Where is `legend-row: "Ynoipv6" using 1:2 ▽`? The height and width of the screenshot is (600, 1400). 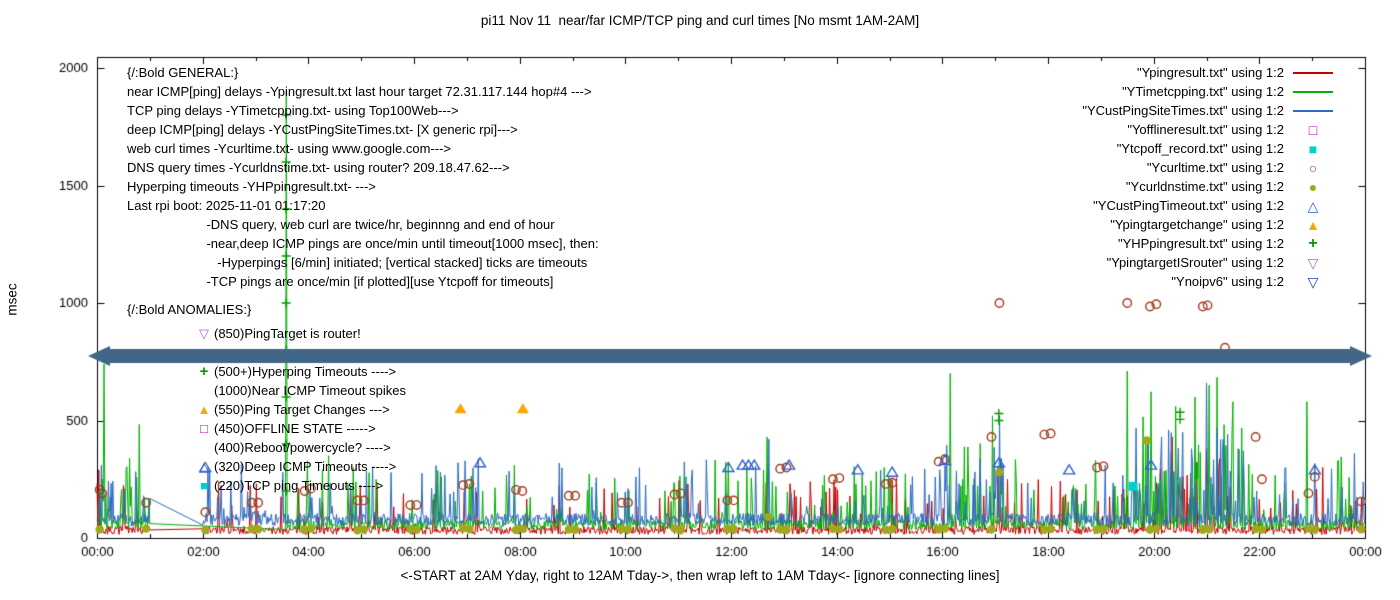
legend-row: "Ynoipv6" using 1:2 ▽ is located at coordinates (1209, 281).